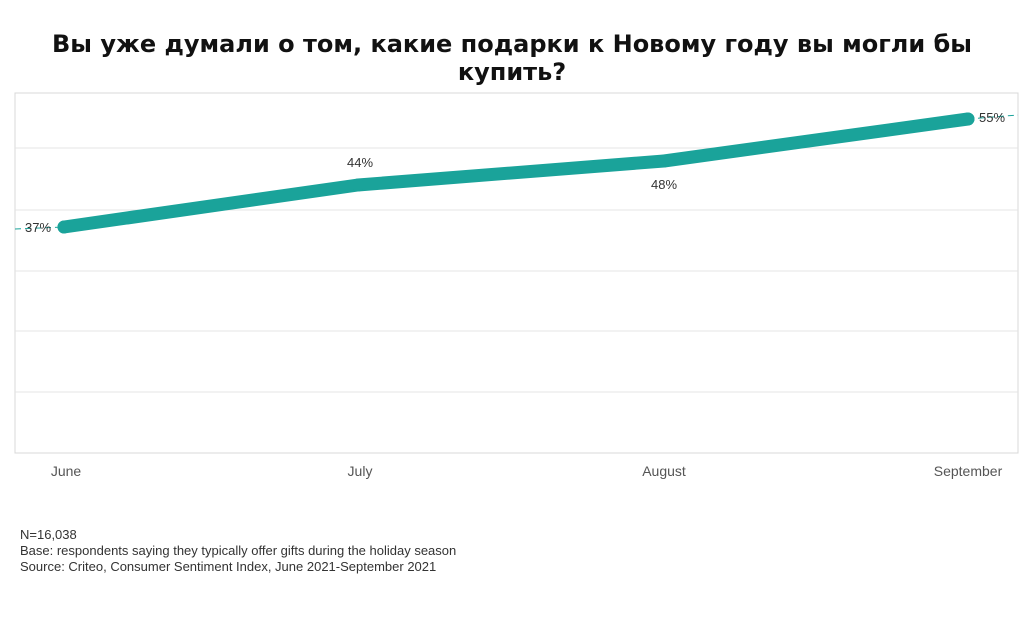 Image resolution: width=1024 pixels, height=617 pixels. Describe the element at coordinates (664, 471) in the screenshot. I see `x-tick-august: August` at that location.